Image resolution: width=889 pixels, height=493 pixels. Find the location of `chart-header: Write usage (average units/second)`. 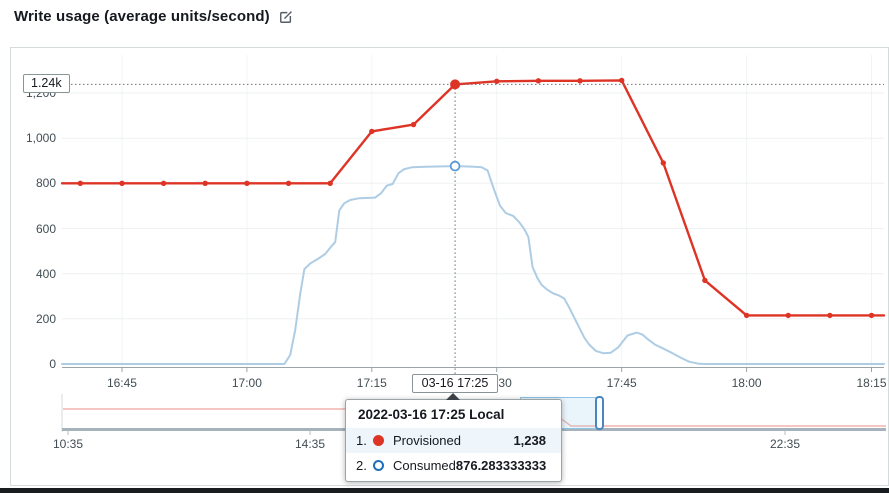

chart-header: Write usage (average units/second) is located at coordinates (153, 16).